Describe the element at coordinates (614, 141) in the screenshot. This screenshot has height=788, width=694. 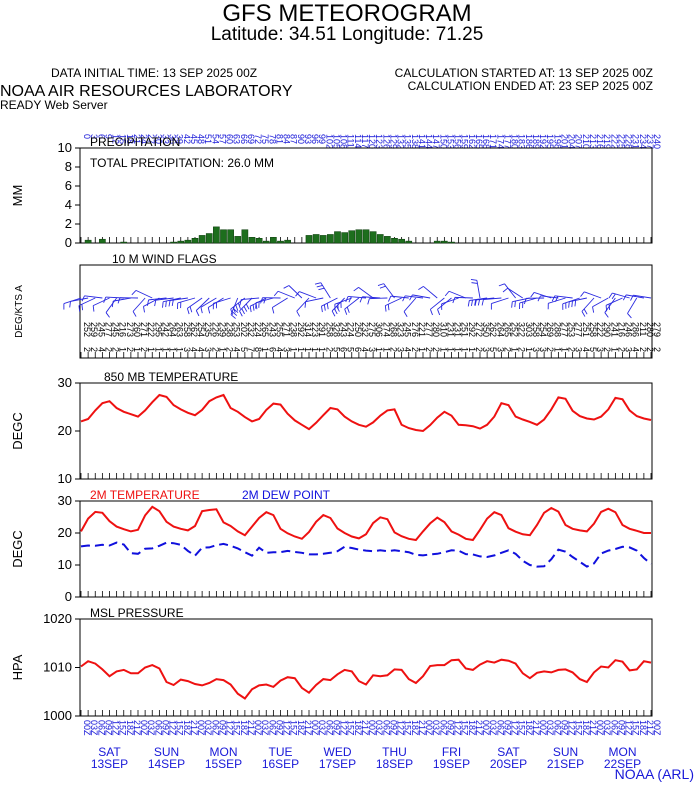
I see `top-hour-text: 222` at that location.